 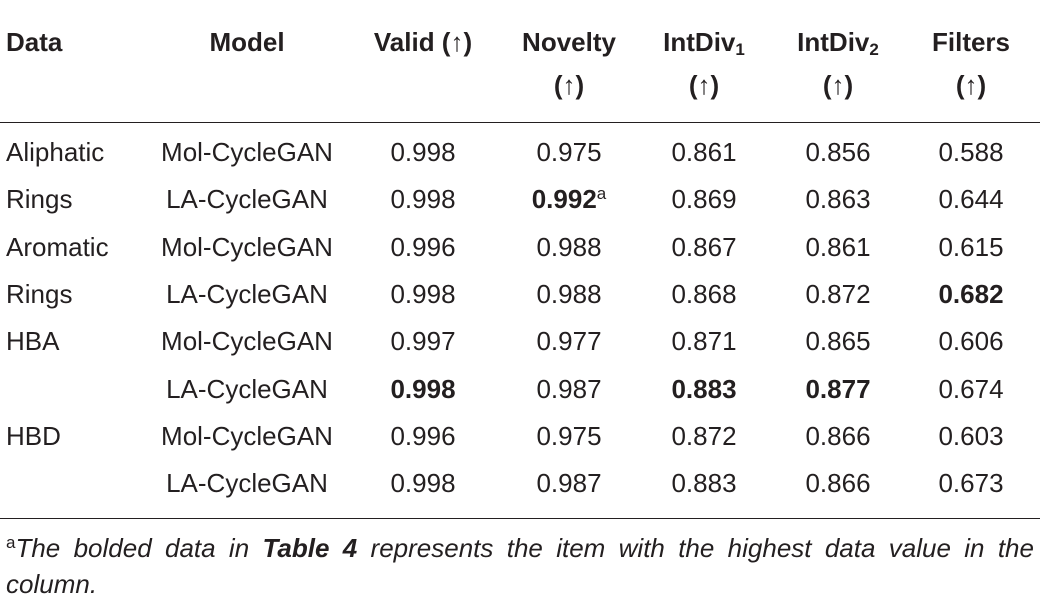 I want to click on table-cell: Aromatic, so click(x=57, y=246).